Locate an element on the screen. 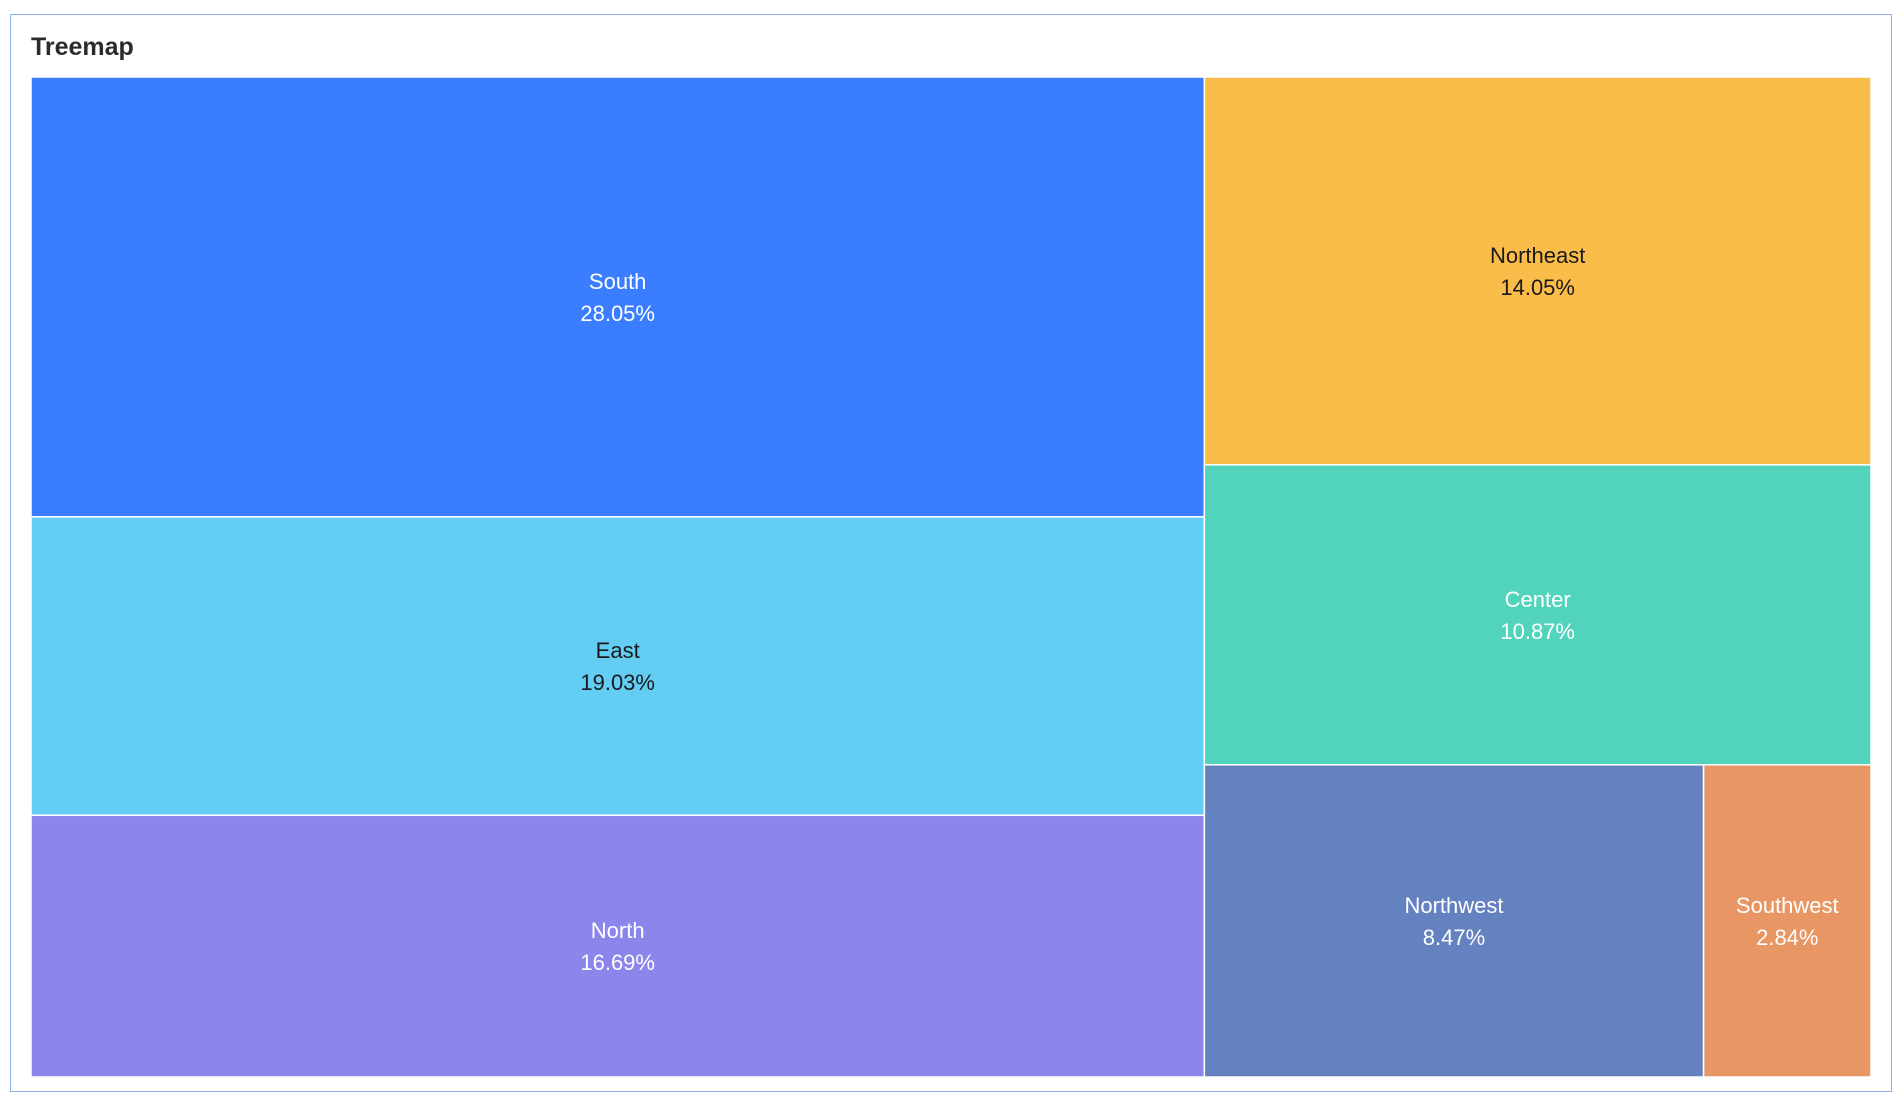  tile-label-south: South is located at coordinates (618, 281).